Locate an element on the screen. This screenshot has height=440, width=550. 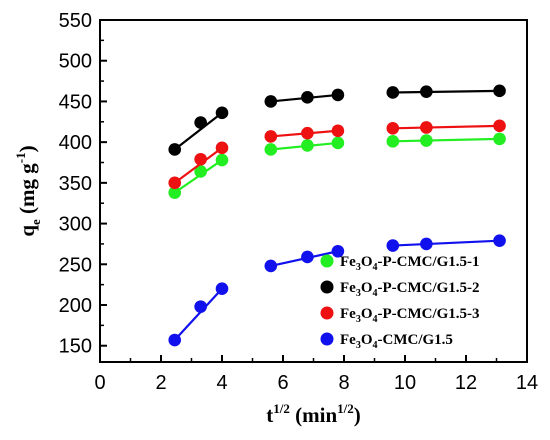
y-tick-label: 550 is located at coordinates (75, 21).